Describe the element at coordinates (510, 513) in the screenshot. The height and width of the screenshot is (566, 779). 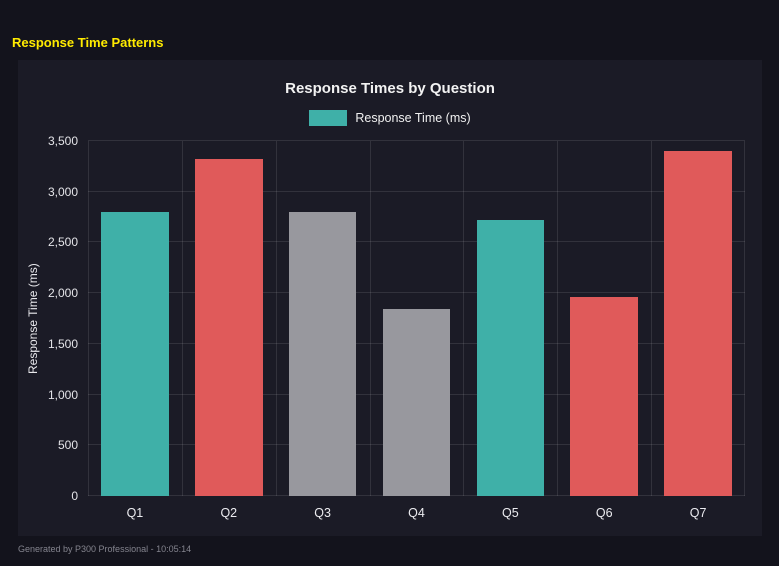
I see `x-tick-label-q5: Q5` at that location.